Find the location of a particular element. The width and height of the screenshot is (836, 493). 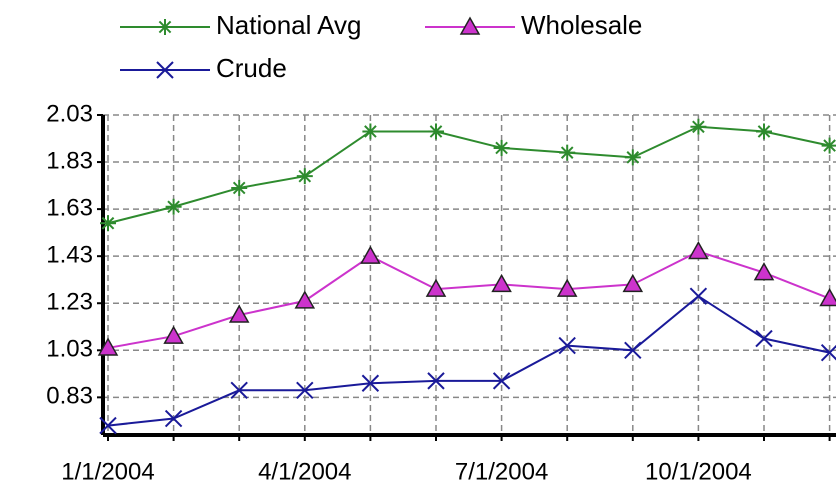

y-tick-label: 1.43 is located at coordinates (69, 255).